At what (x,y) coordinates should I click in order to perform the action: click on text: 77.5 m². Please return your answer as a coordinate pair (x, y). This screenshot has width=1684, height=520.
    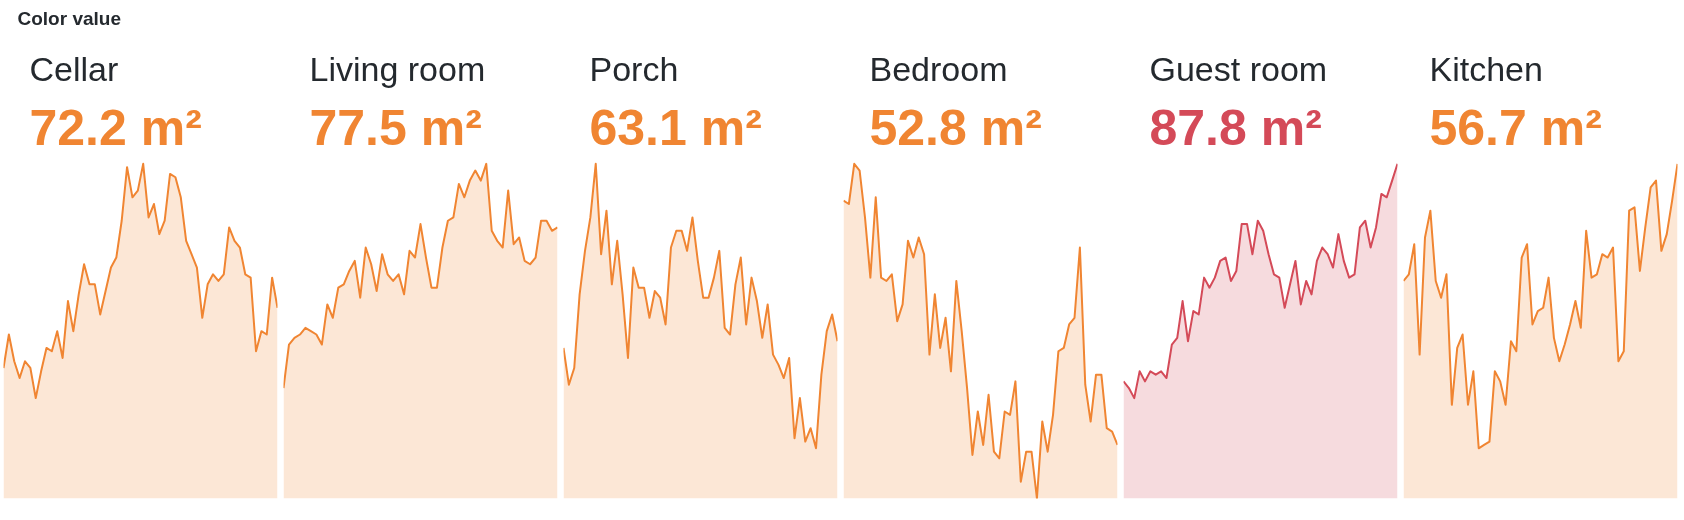
    Looking at the image, I should click on (395, 127).